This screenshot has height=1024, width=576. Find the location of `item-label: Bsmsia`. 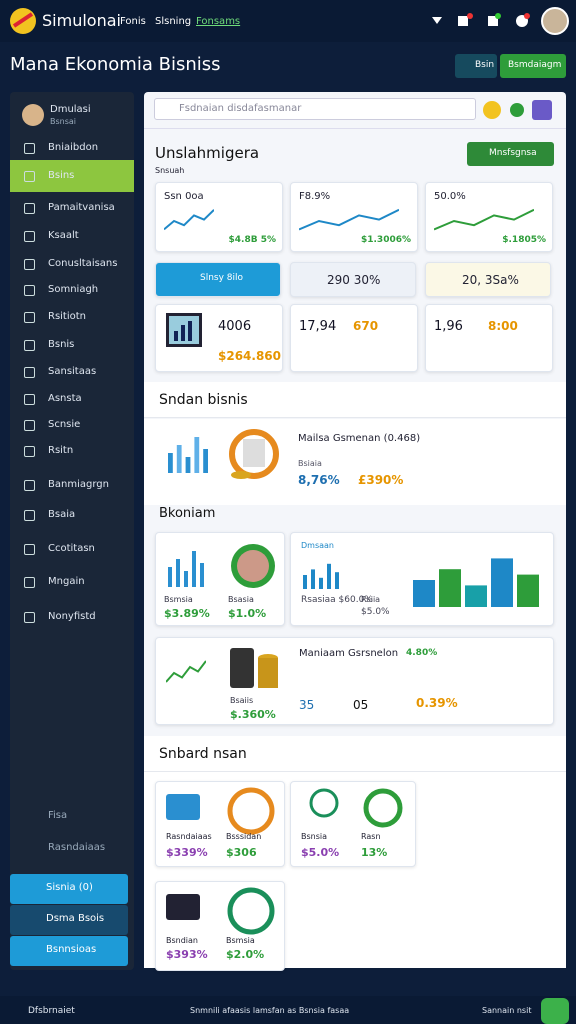

item-label: Bsmsia is located at coordinates (240, 940).